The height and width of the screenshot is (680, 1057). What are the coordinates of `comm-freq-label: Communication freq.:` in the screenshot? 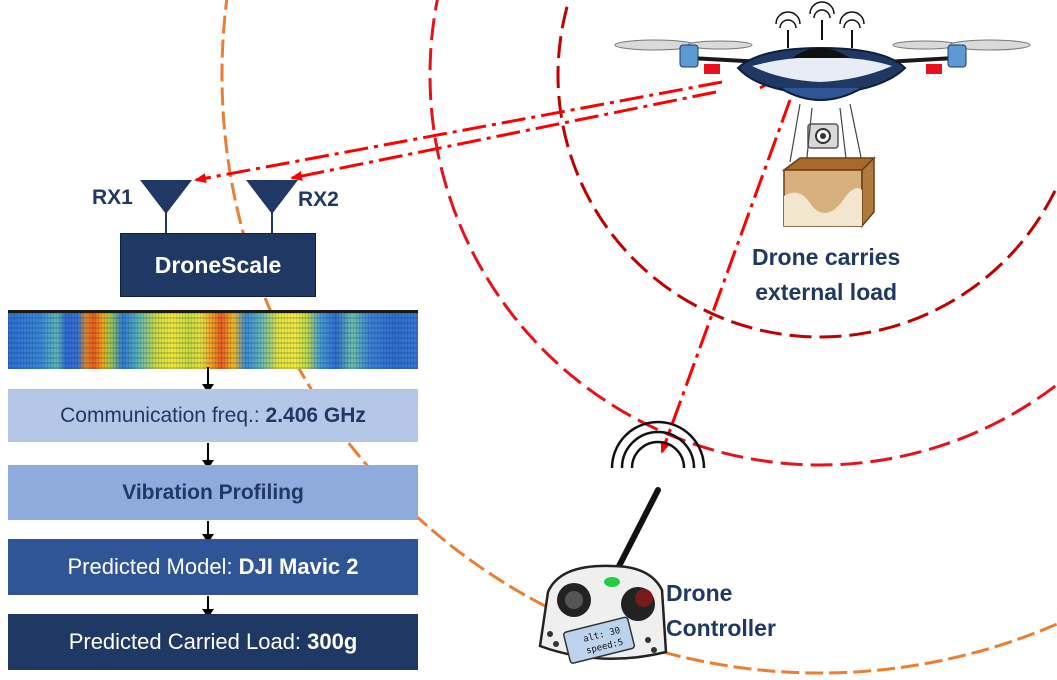 It's located at (163, 415).